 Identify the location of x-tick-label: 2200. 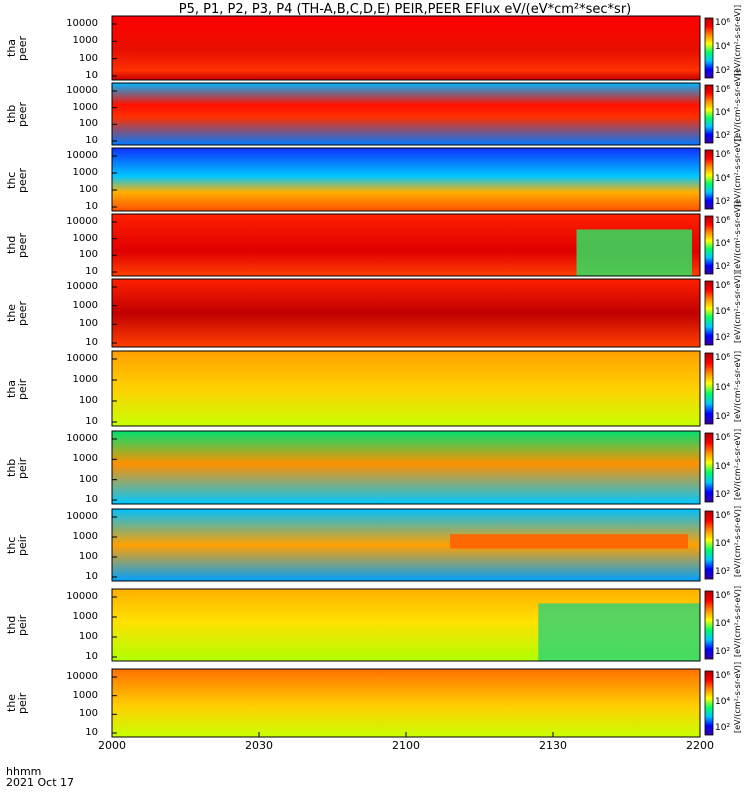
(700, 745).